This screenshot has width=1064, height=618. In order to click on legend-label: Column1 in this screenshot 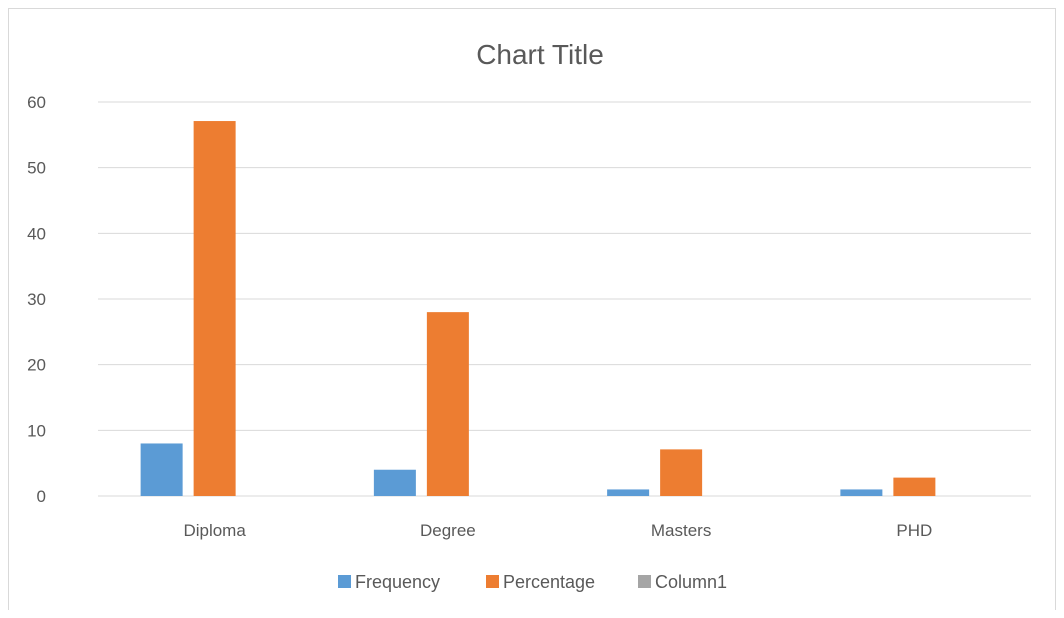, I will do `click(691, 582)`.